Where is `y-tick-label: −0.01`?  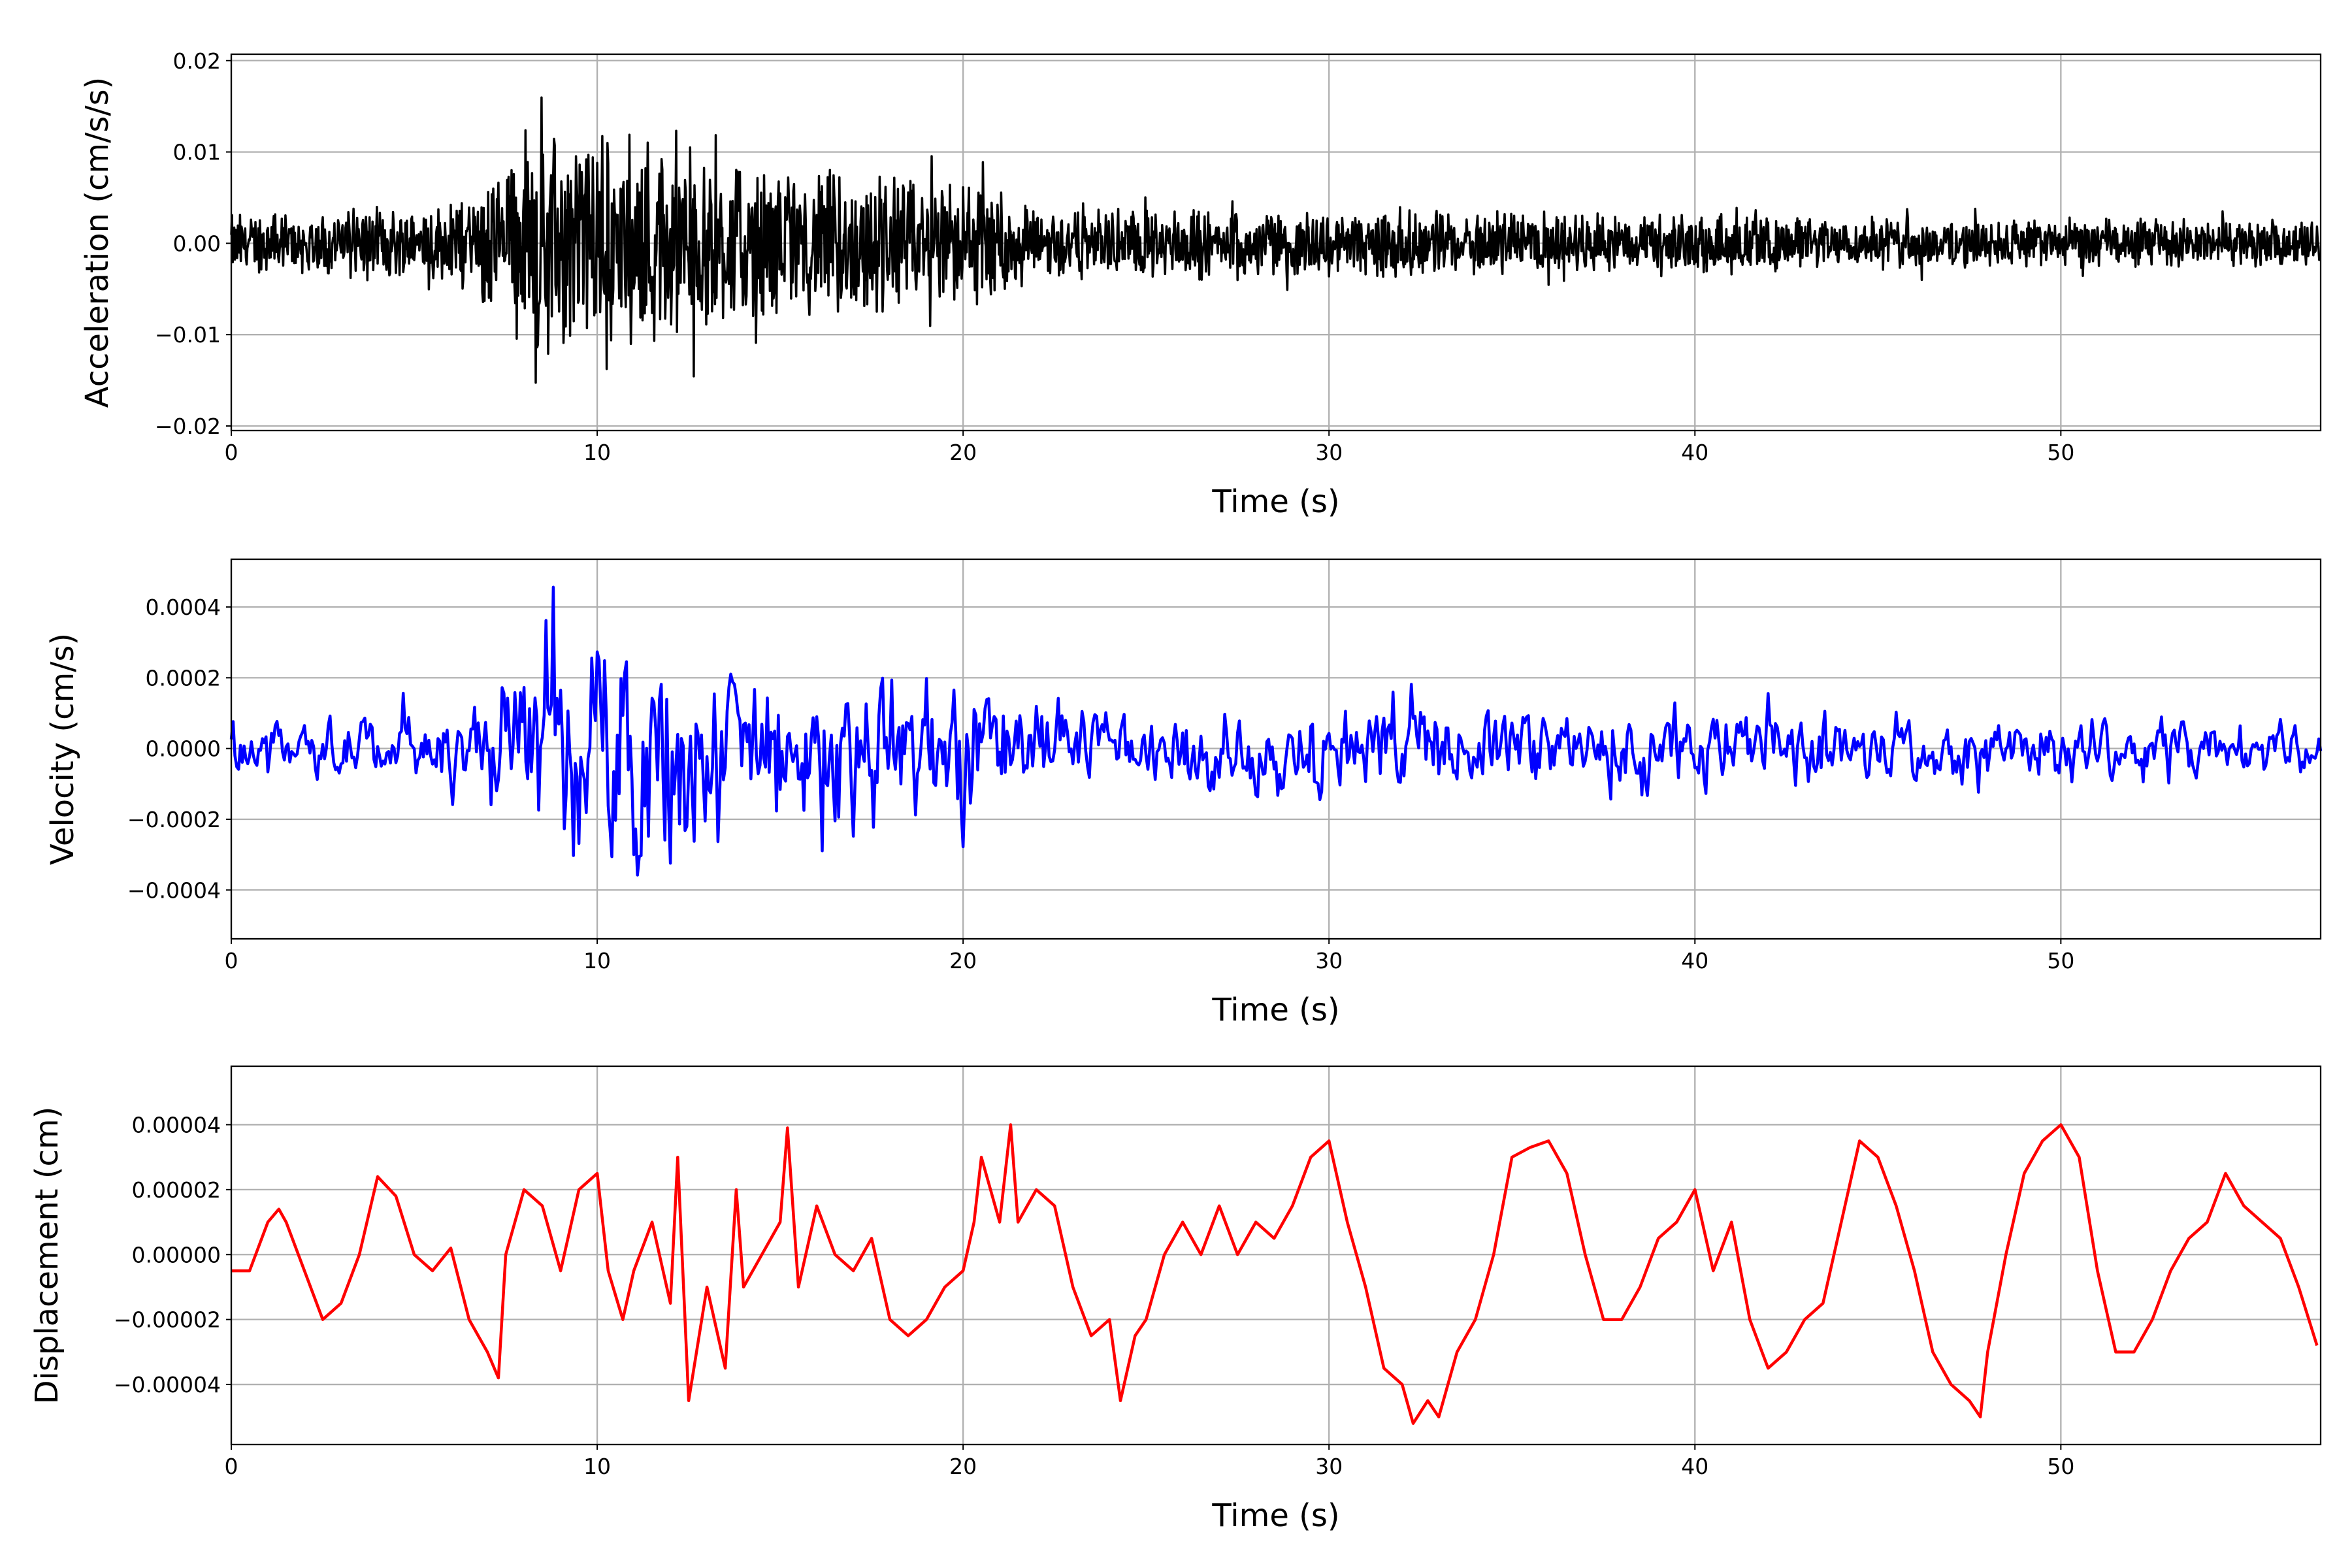
y-tick-label: −0.01 is located at coordinates (188, 335).